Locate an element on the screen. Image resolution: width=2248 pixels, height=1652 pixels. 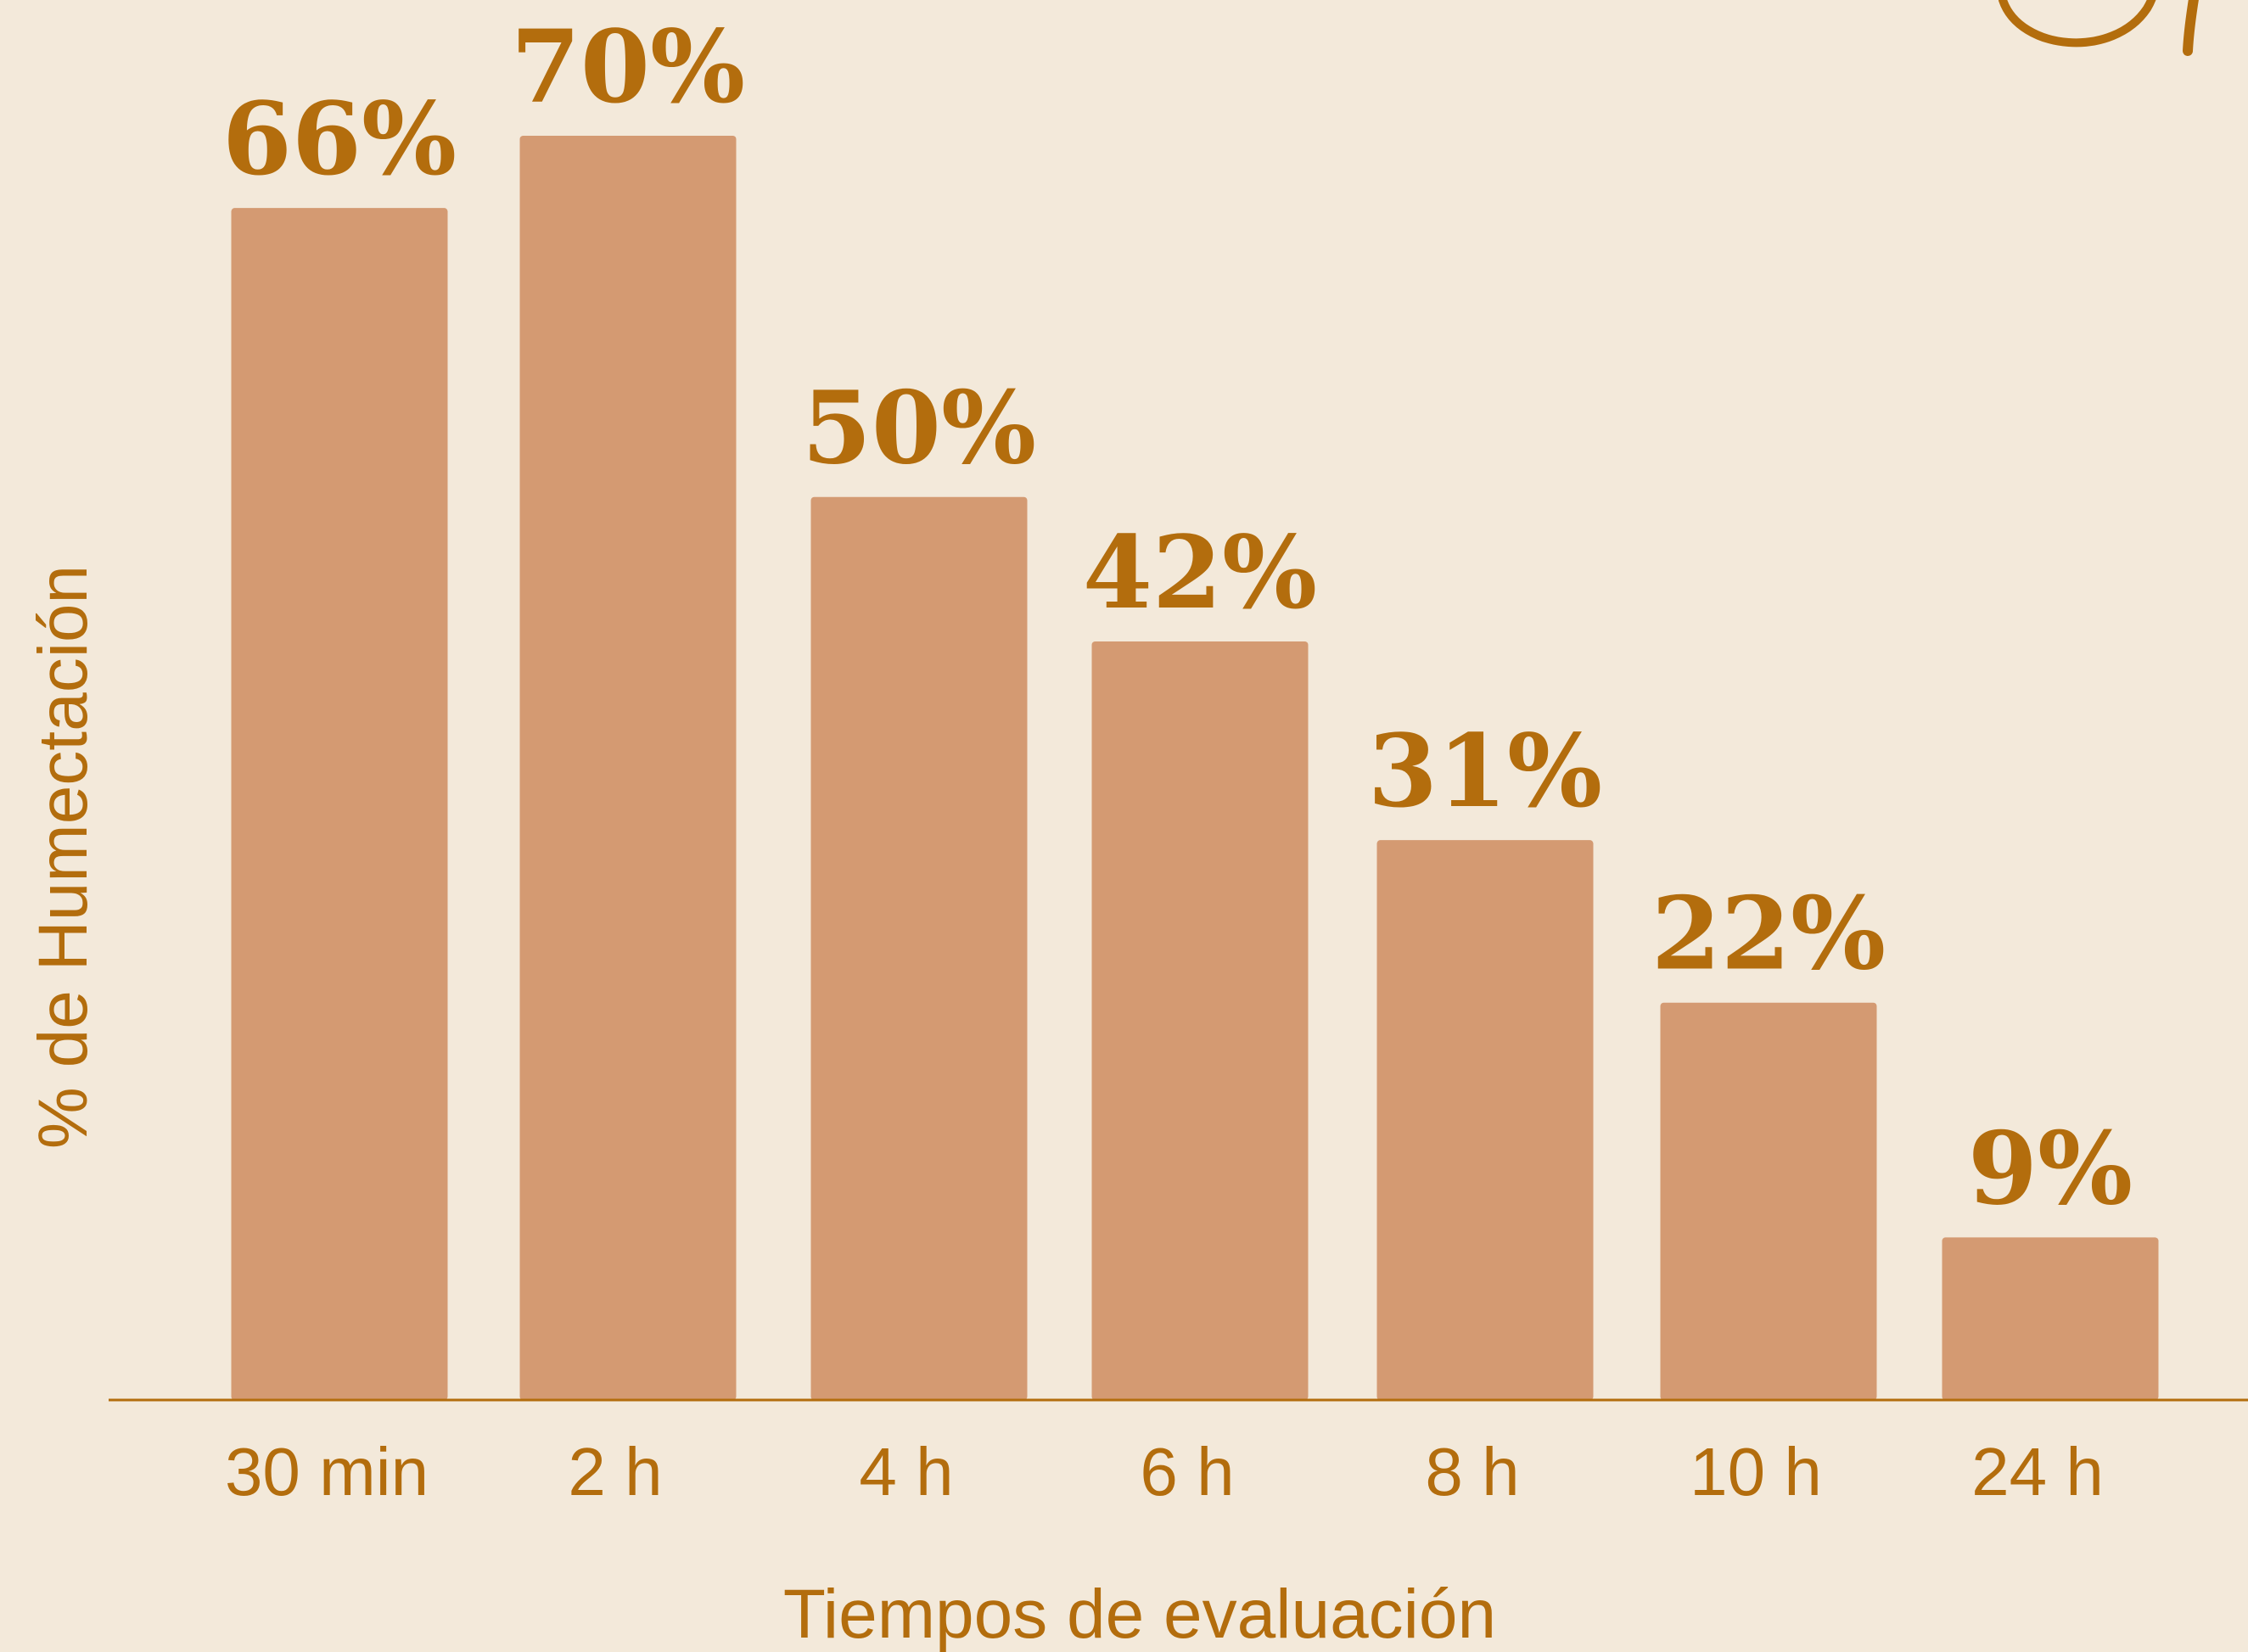
data-label: 70% is located at coordinates (628, 67).